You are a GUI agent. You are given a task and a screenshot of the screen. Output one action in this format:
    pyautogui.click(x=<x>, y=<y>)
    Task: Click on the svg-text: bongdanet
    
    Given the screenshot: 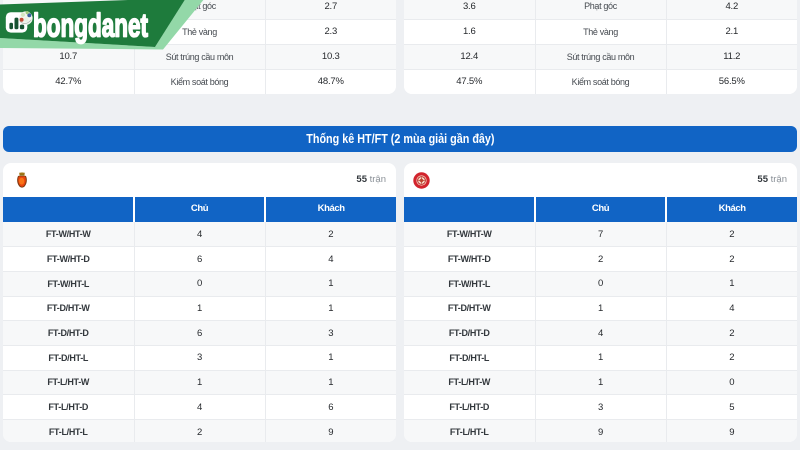 What is the action you would take?
    pyautogui.click(x=90, y=25)
    